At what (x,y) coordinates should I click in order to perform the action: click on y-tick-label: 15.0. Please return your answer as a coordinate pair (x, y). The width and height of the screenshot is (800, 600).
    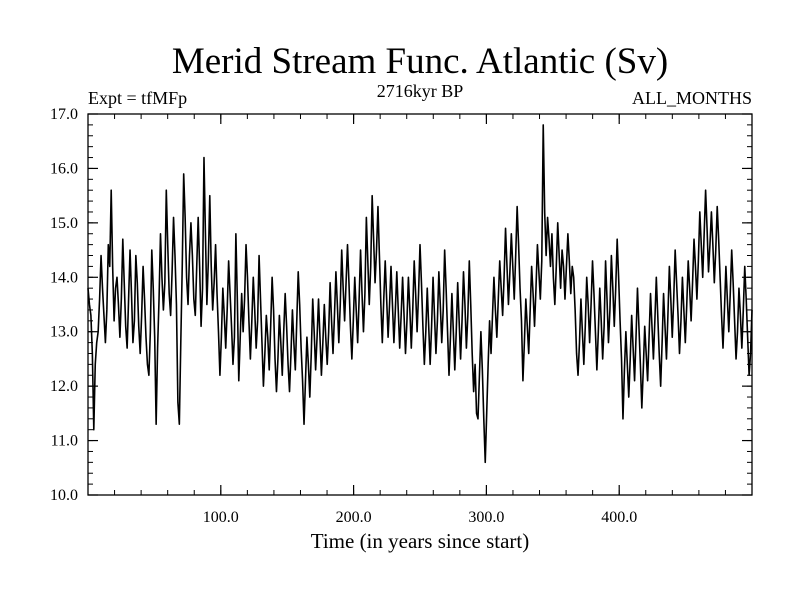
    Looking at the image, I should click on (64, 223).